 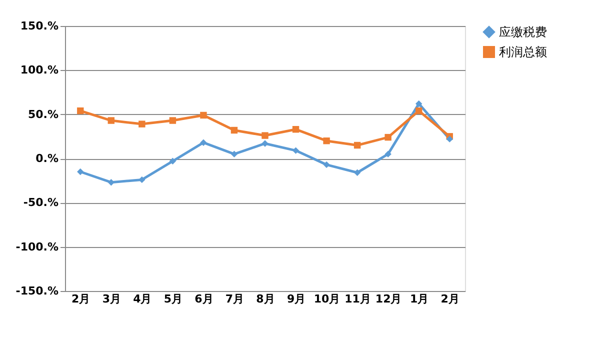 What do you see at coordinates (296, 299) in the screenshot?
I see `x-tick-label: 9月` at bounding box center [296, 299].